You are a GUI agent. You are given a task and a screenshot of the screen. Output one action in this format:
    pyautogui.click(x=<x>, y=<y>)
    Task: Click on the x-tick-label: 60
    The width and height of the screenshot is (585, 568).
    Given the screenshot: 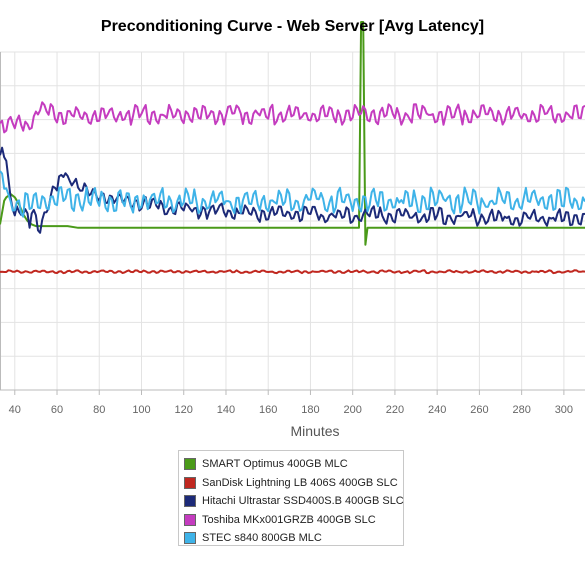 What is the action you would take?
    pyautogui.click(x=57, y=410)
    